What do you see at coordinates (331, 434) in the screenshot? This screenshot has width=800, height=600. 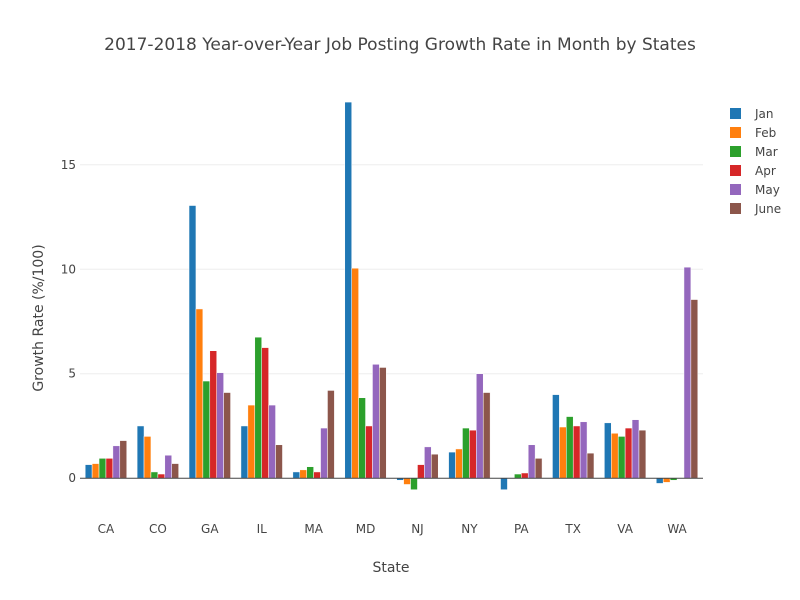 I see `bar-june-ma` at bounding box center [331, 434].